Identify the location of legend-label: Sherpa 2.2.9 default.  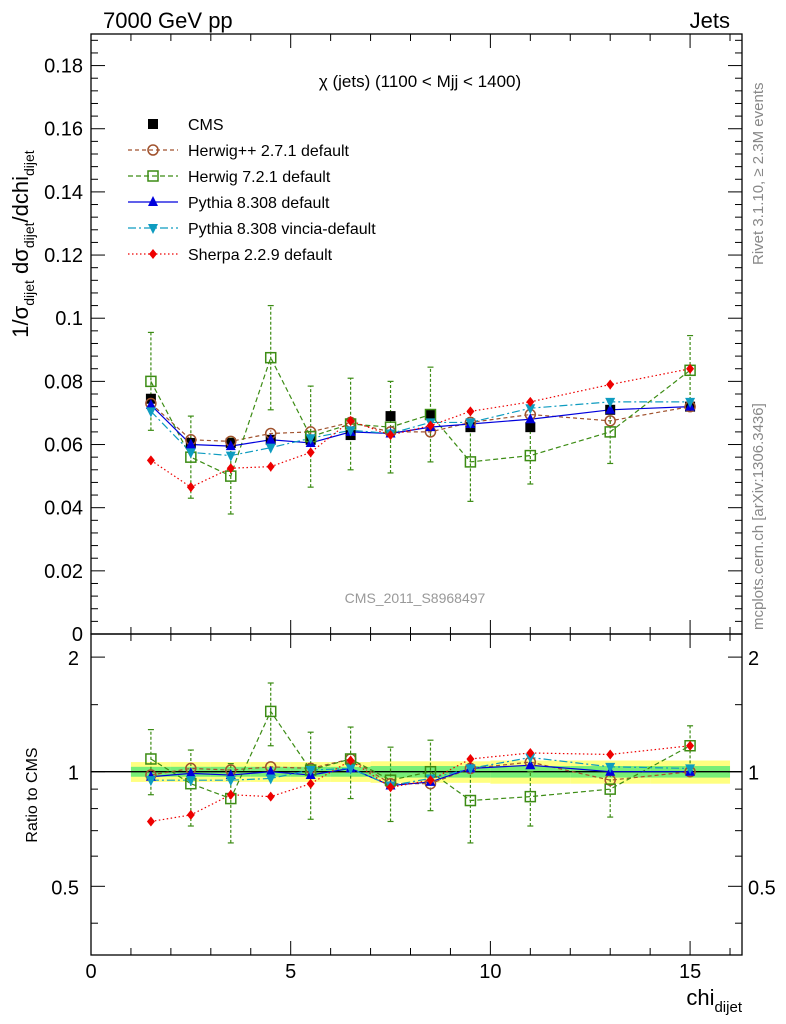
(260, 255).